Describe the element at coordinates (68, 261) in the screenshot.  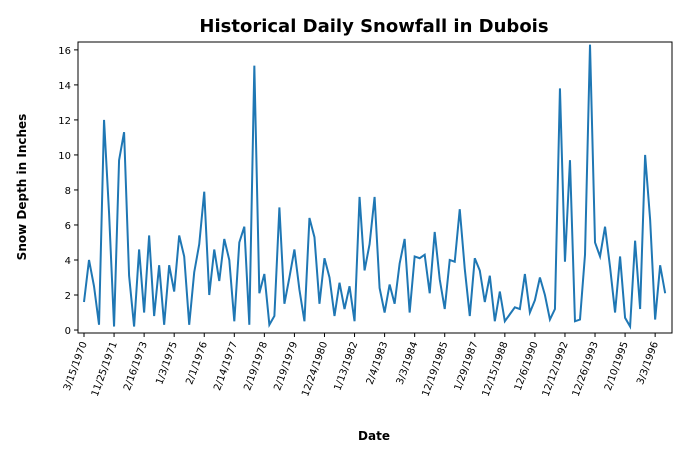
I see `y-tick-label: 4` at that location.